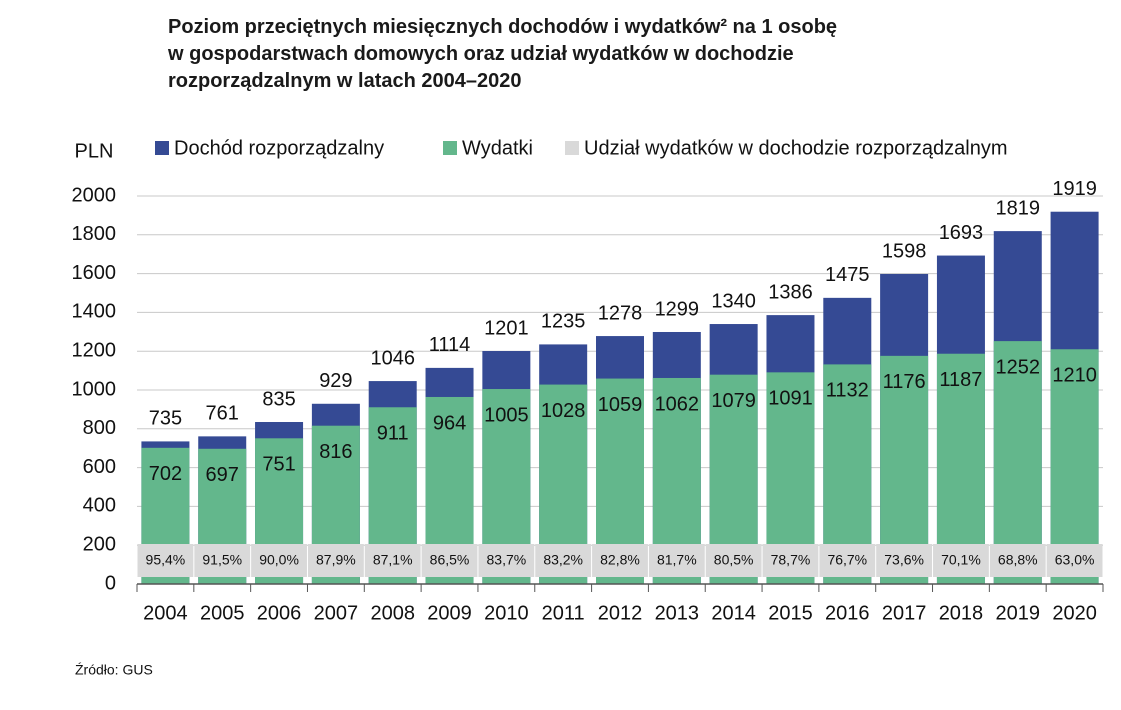 This screenshot has height=710, width=1121. I want to click on data-label: 82,8%, so click(620, 560).